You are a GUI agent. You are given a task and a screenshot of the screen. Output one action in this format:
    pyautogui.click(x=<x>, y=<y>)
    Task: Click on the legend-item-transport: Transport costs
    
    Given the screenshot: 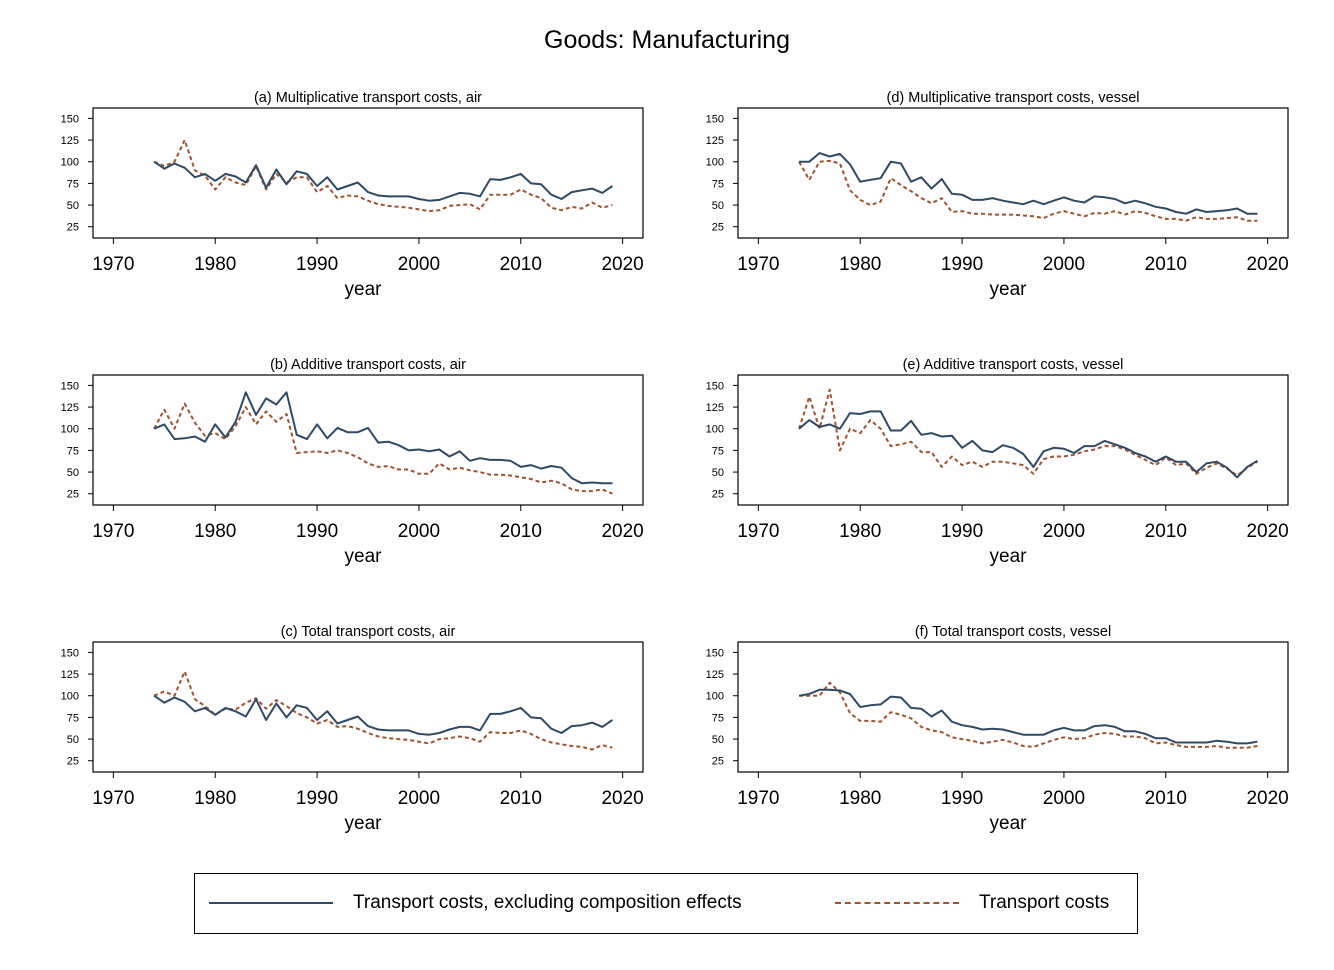 What is the action you would take?
    pyautogui.click(x=972, y=903)
    